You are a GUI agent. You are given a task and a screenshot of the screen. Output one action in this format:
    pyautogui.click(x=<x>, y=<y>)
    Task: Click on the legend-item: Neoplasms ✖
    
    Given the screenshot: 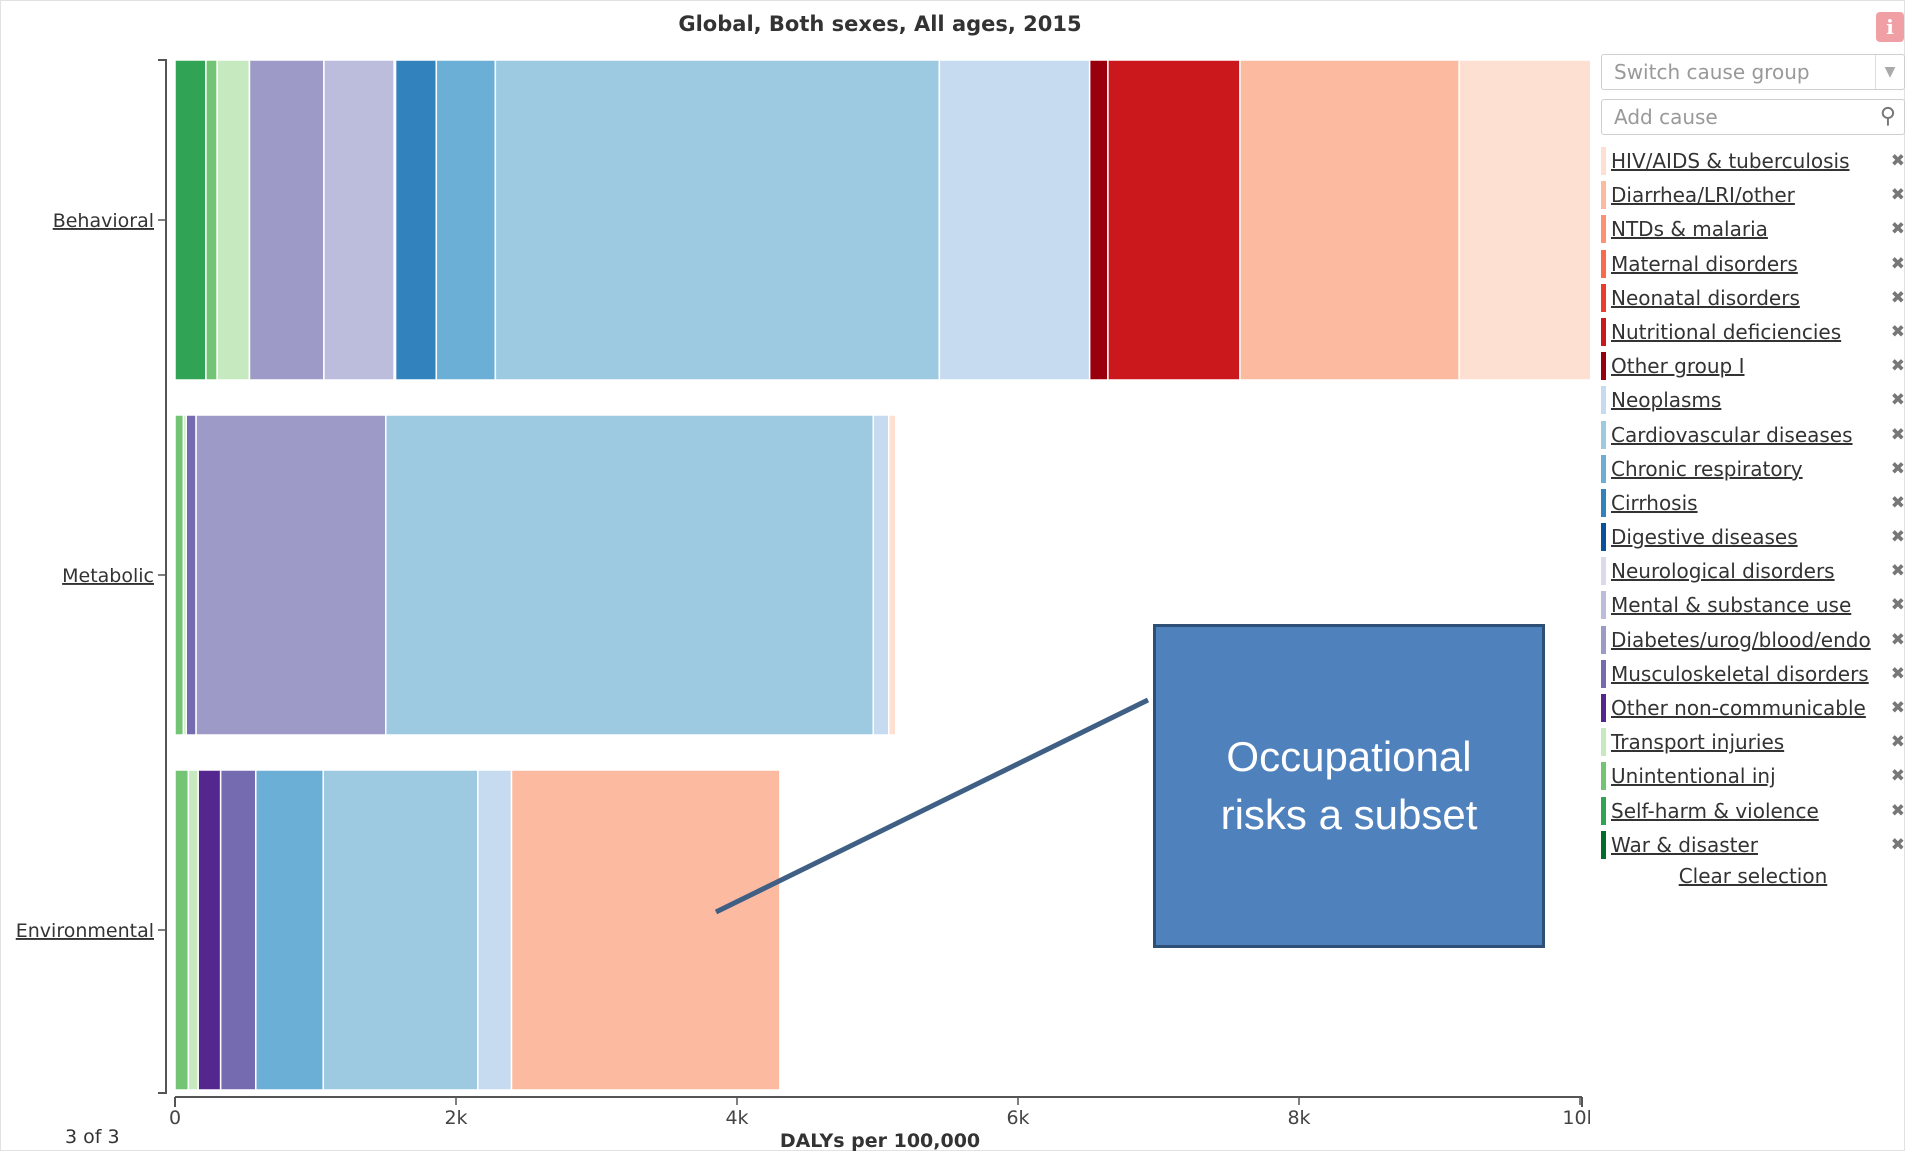 What is the action you would take?
    pyautogui.click(x=1753, y=400)
    